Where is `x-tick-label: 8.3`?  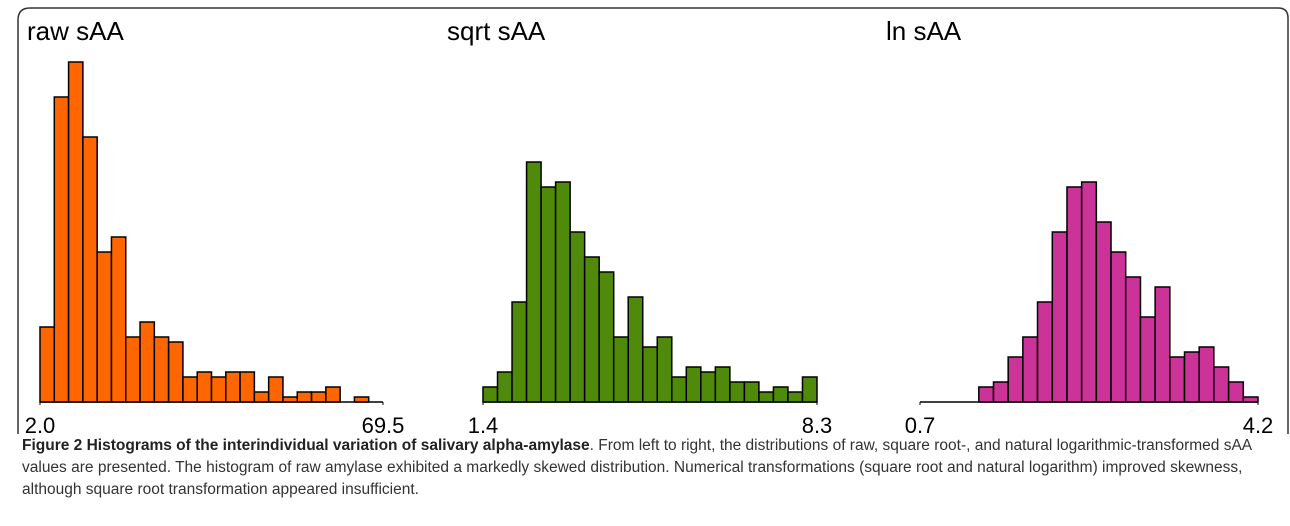 x-tick-label: 8.3 is located at coordinates (817, 424).